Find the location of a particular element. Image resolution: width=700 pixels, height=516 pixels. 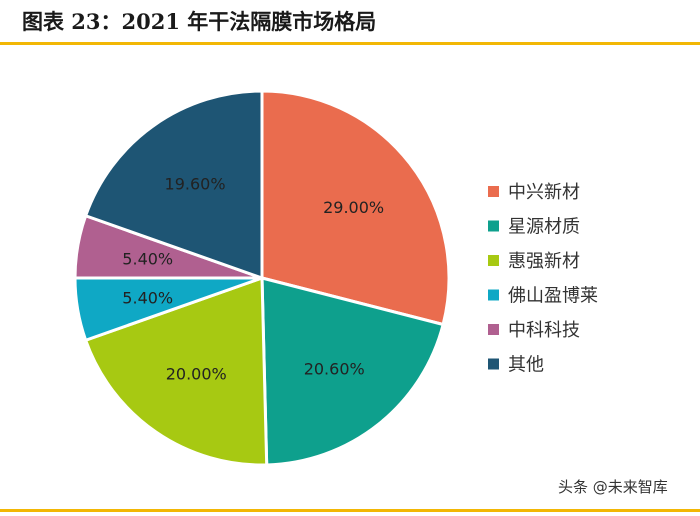

pie-slice-label-1: 20.60% is located at coordinates (334, 369).